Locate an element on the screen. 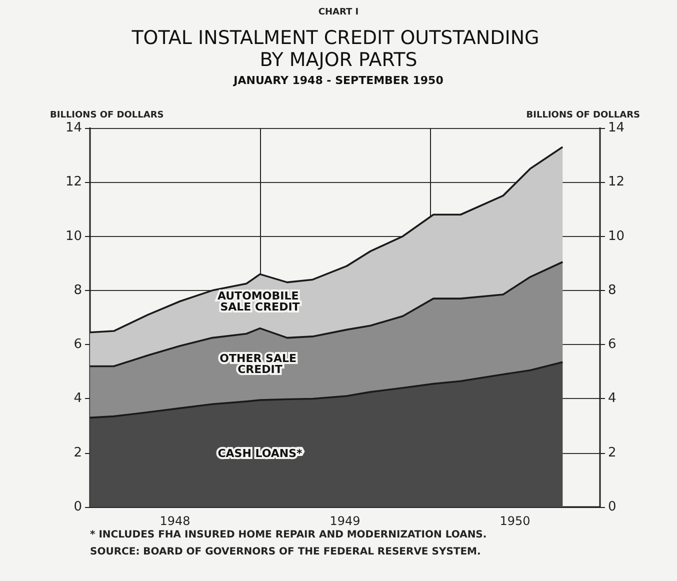  series-label: AUTOMOBILE SALE CREDIT is located at coordinates (260, 301).